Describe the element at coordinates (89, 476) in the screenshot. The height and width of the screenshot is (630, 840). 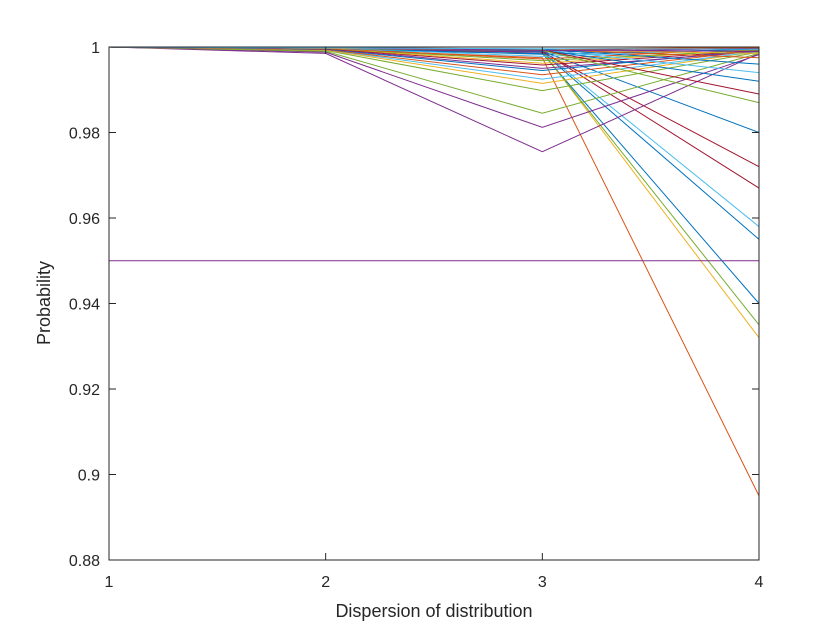
I see `y-tick-label: 0.9` at that location.